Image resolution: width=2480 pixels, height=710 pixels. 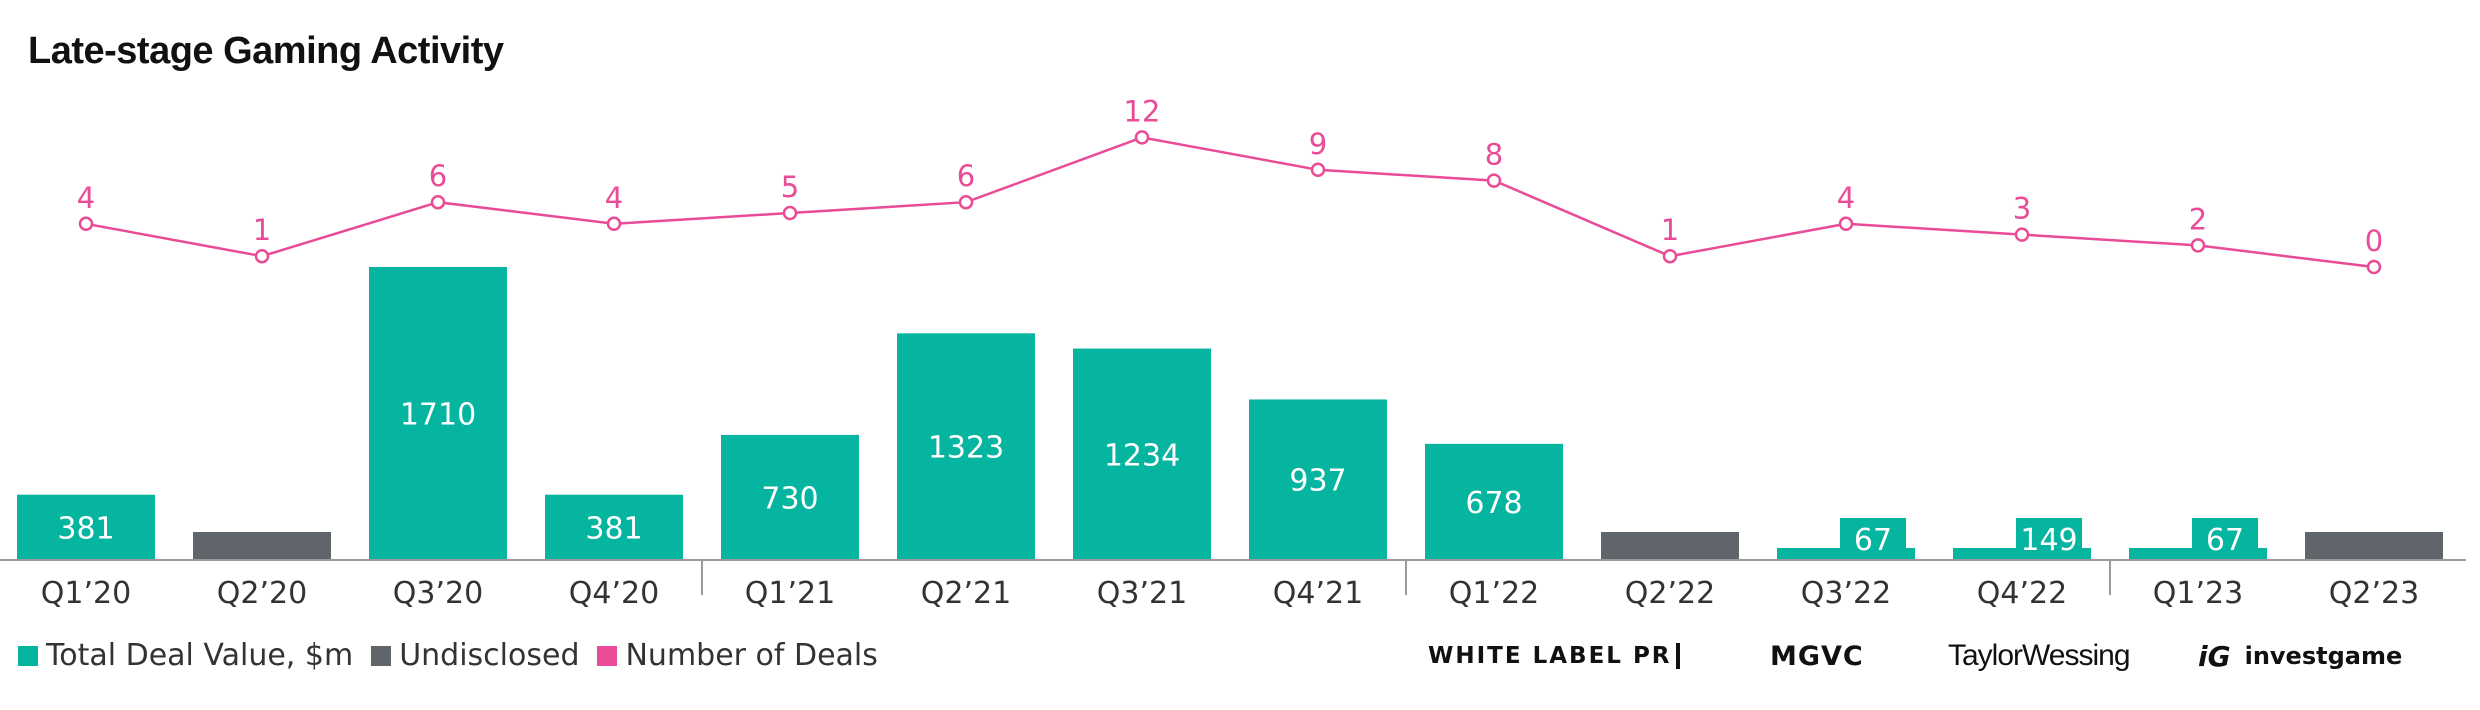 I want to click on deals-point-label: 12, so click(x=1142, y=111).